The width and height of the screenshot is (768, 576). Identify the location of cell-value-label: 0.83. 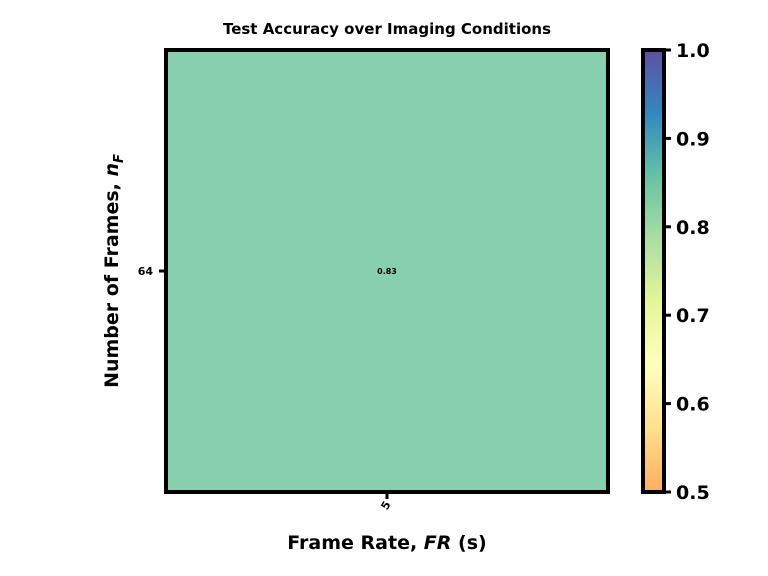
(387, 271).